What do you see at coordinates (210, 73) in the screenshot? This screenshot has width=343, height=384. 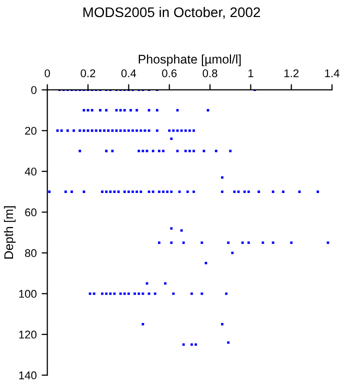 I see `x-tick-label: 0.8` at bounding box center [210, 73].